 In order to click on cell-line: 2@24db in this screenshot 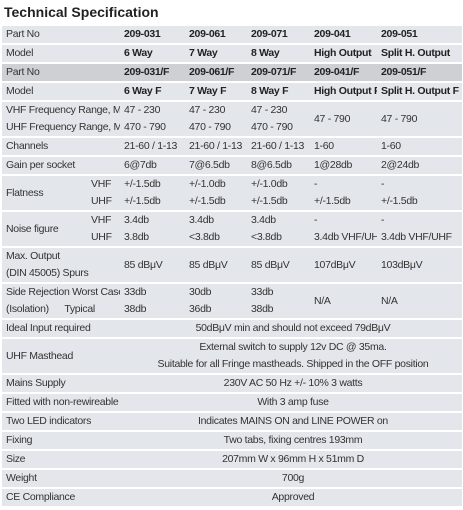, I will do `click(400, 165)`.